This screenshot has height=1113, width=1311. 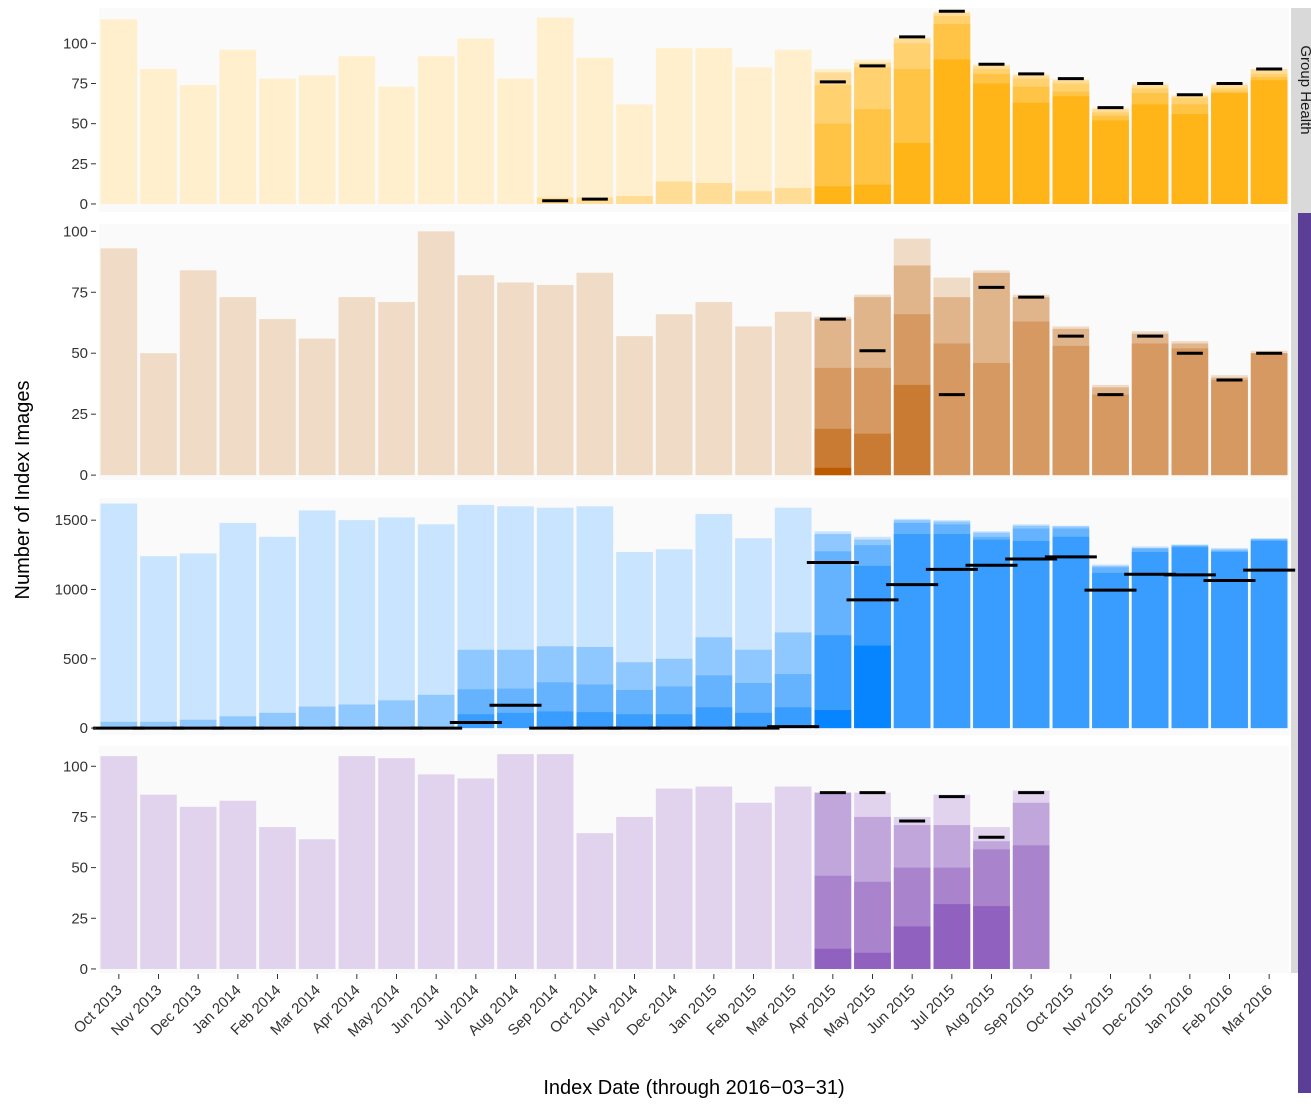 What do you see at coordinates (238, 625) in the screenshot?
I see `bar-3-layer-1-jan-2014` at bounding box center [238, 625].